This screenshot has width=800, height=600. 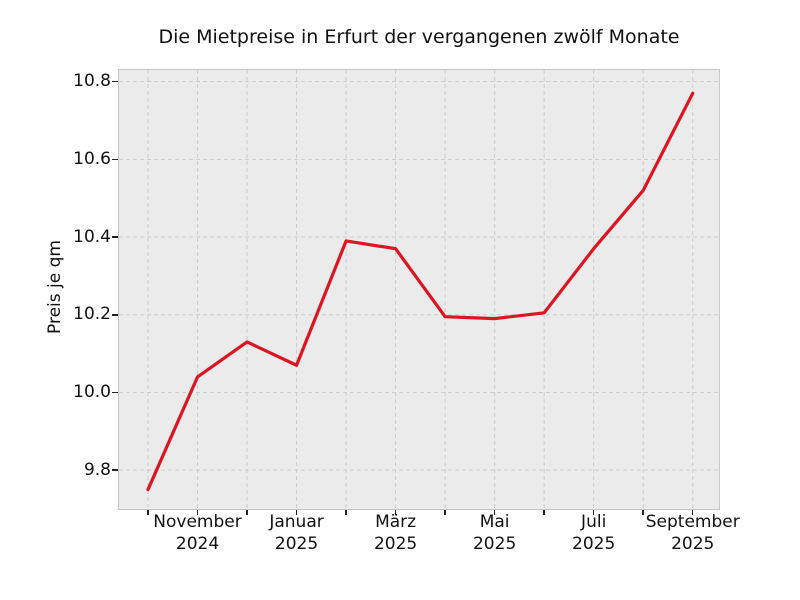 What do you see at coordinates (197, 543) in the screenshot?
I see `x-tick-label-year: 2024` at bounding box center [197, 543].